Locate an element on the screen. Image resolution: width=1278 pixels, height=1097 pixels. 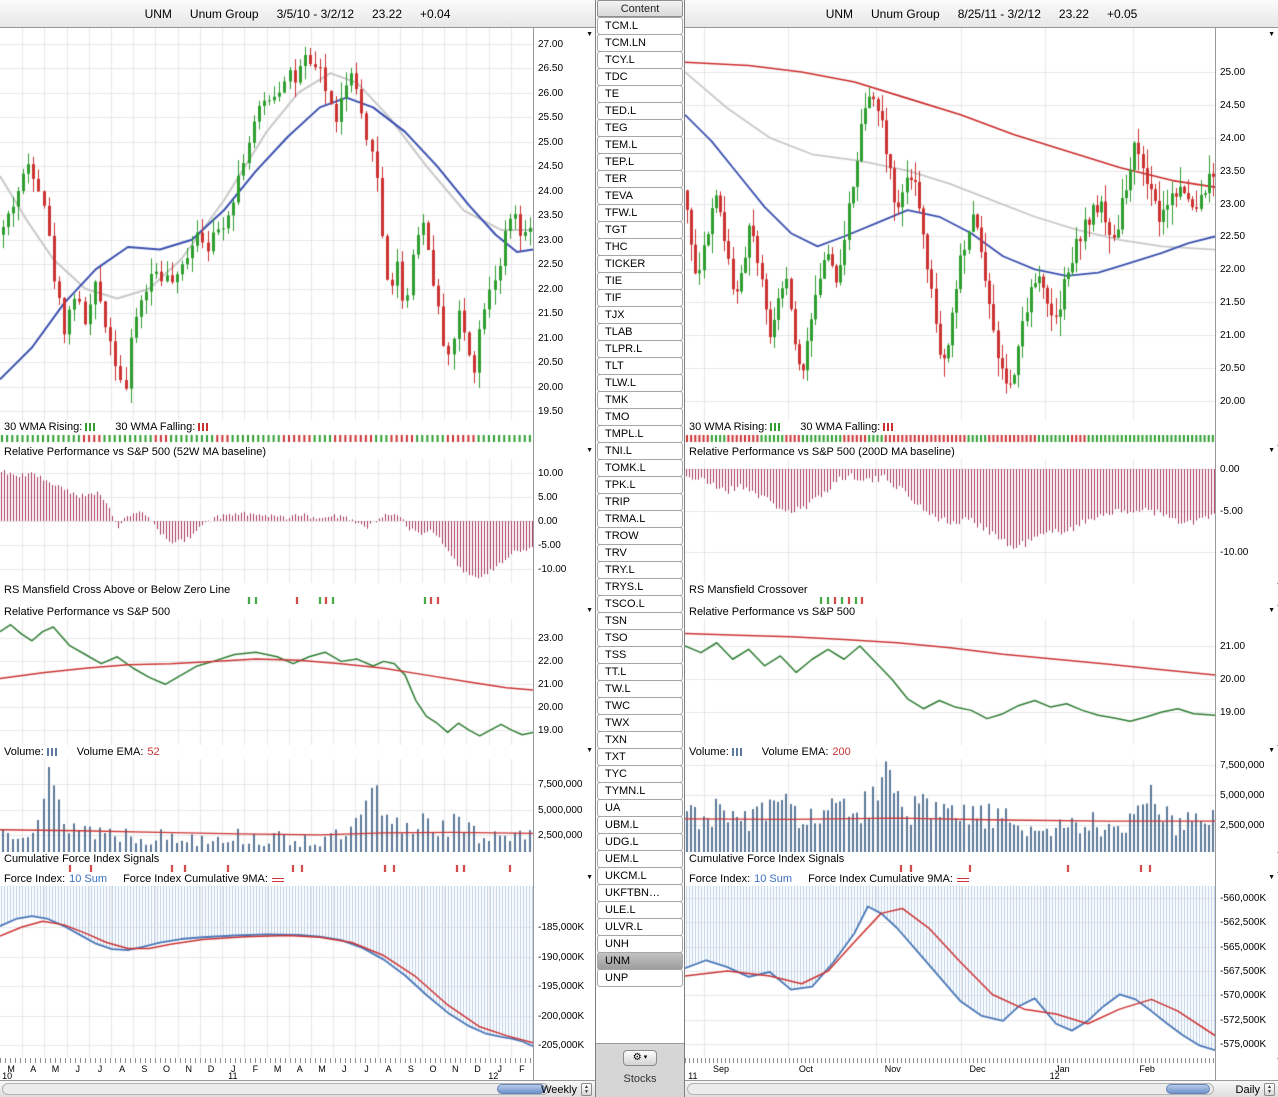
ticker-list-item: TRYS.L is located at coordinates (640, 587).